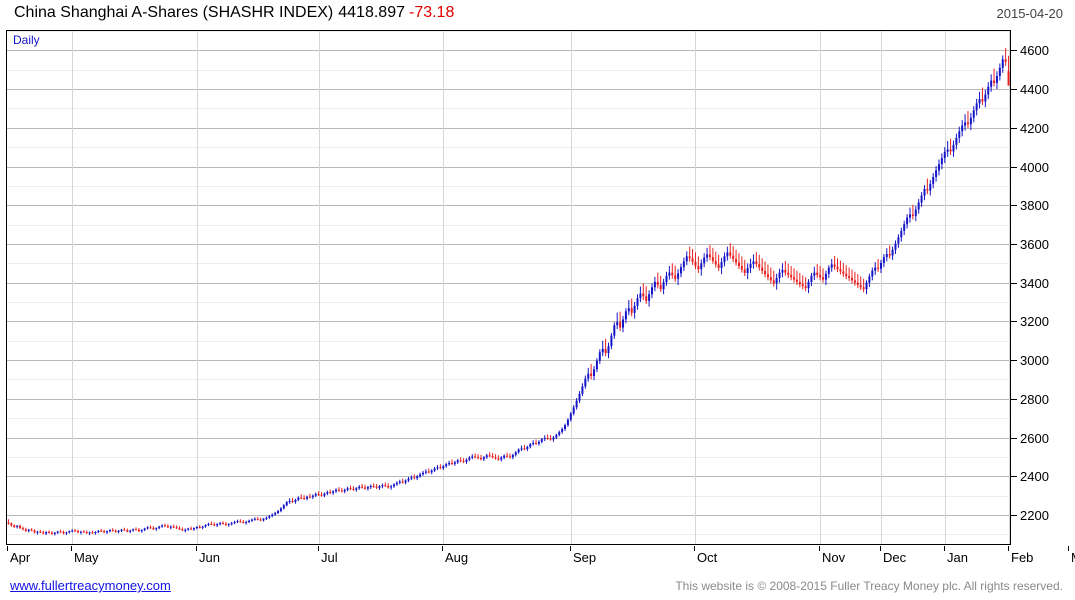 This screenshot has width=1075, height=600. What do you see at coordinates (1034, 167) in the screenshot?
I see `price-tick-label: 4000` at bounding box center [1034, 167].